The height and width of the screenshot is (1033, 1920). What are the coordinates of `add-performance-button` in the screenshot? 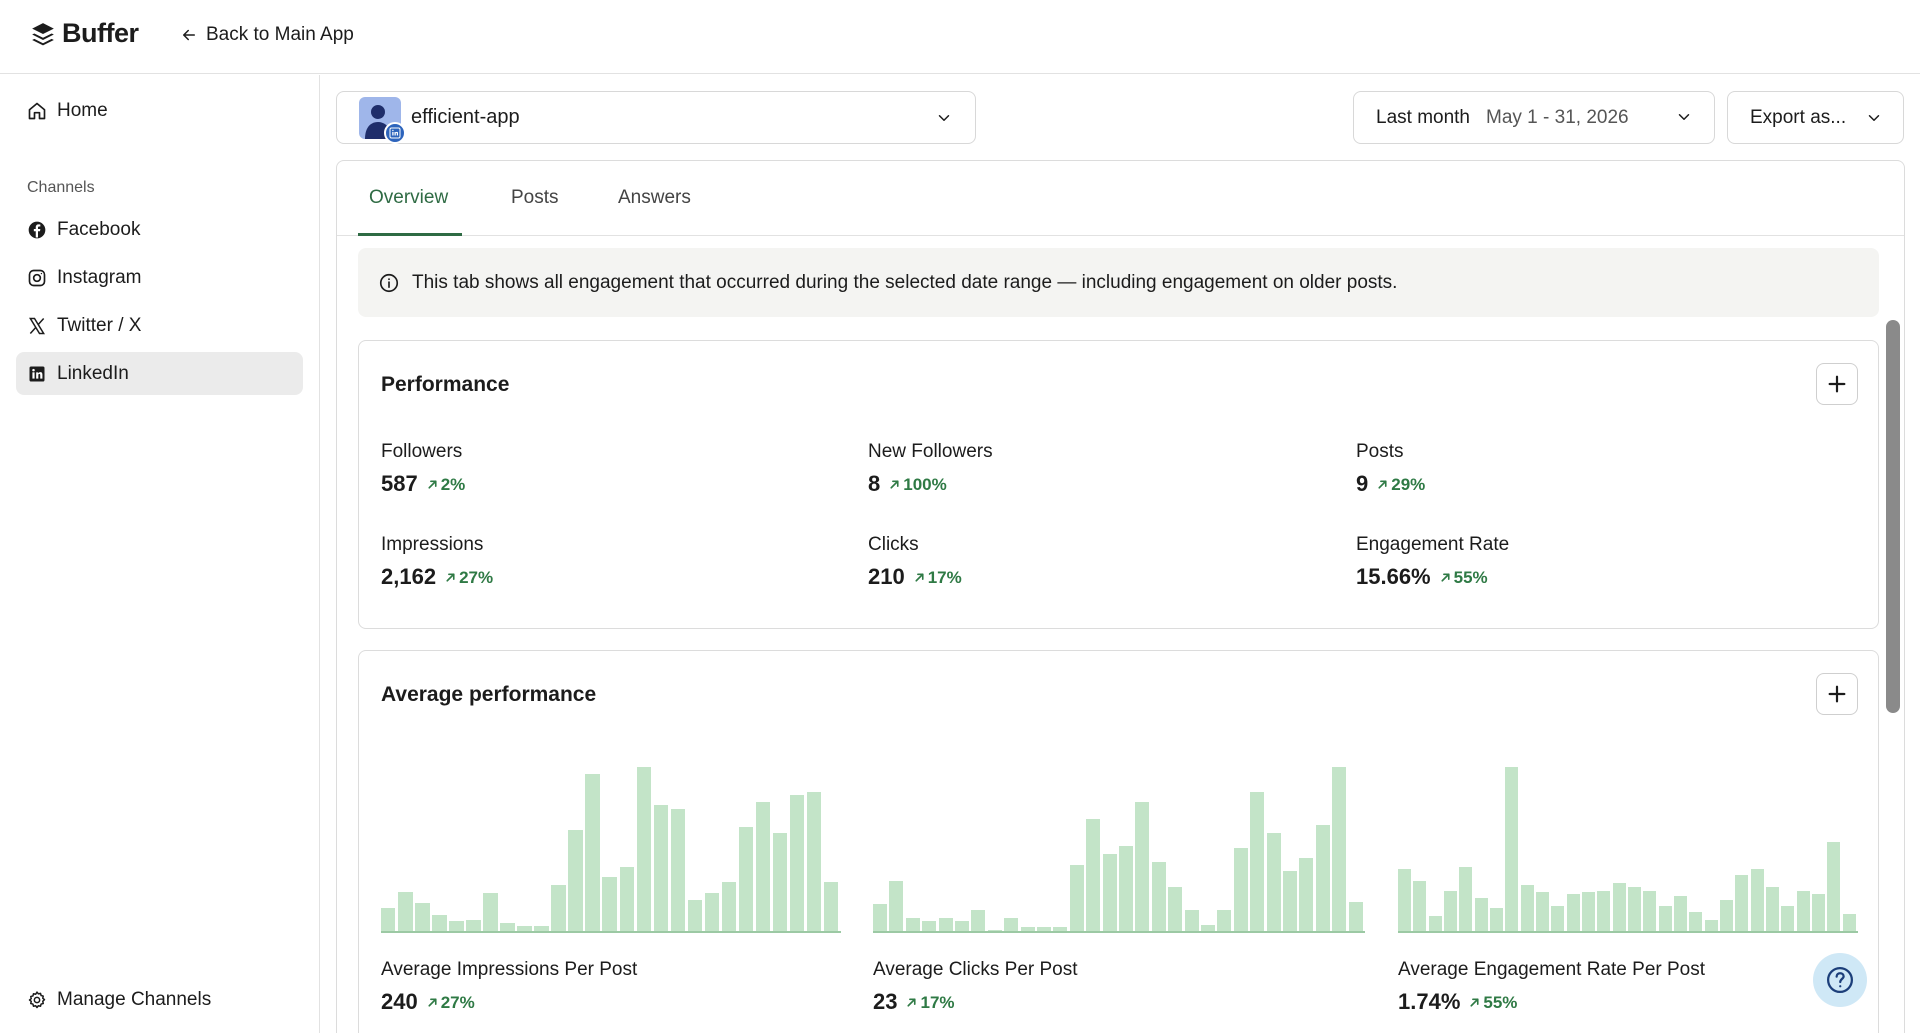 It's located at (1837, 384).